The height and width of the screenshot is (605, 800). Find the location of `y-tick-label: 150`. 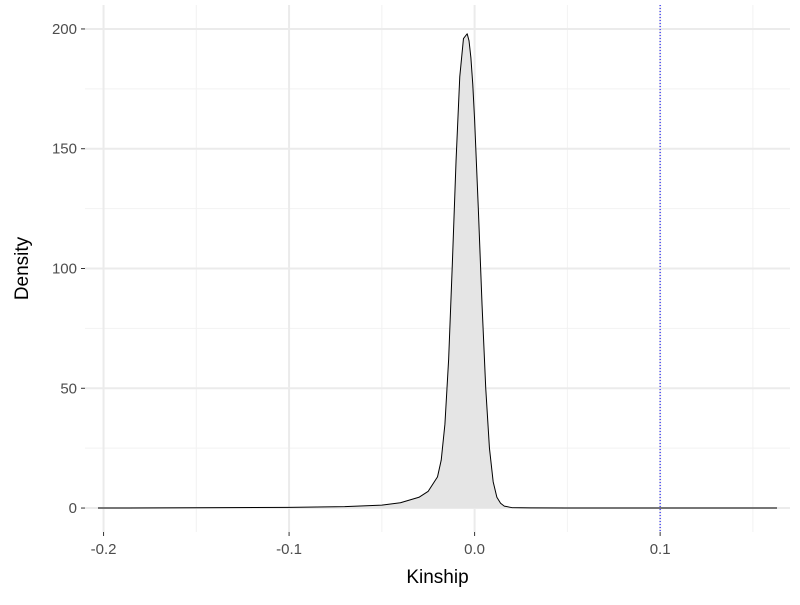

y-tick-label: 150 is located at coordinates (64, 149).